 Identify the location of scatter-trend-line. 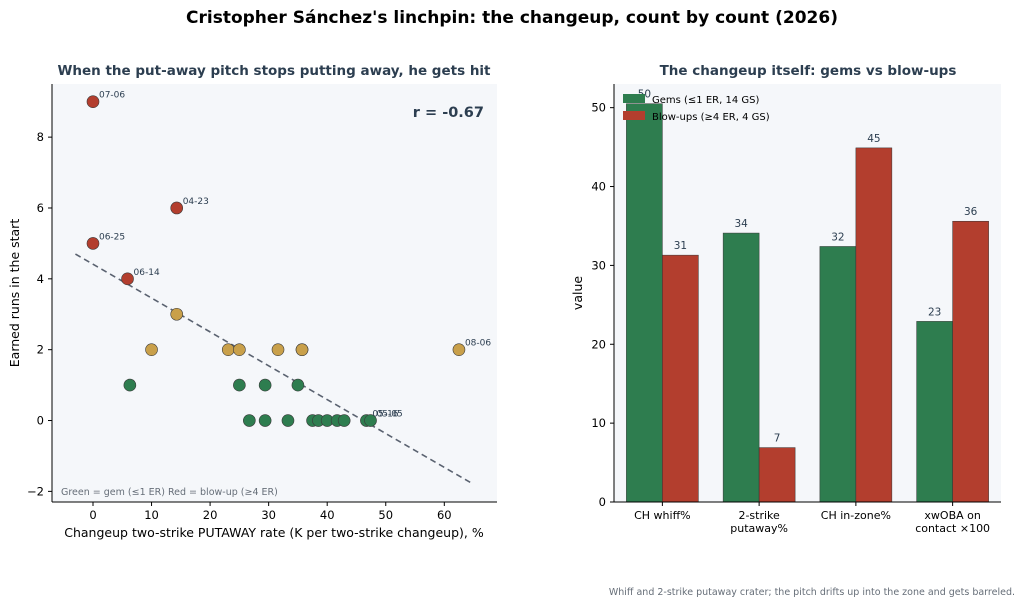
(274, 369).